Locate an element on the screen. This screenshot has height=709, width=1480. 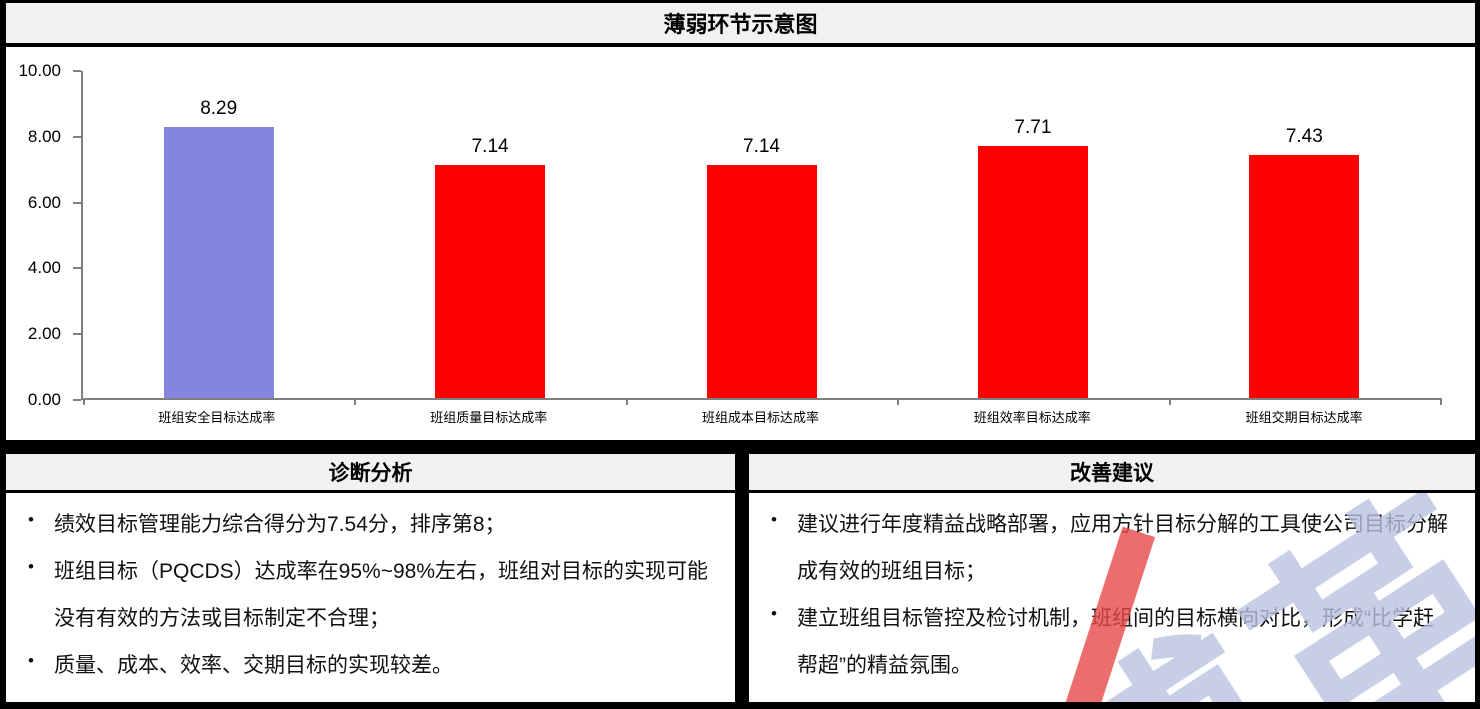
bar-value-label: 8.29 is located at coordinates (219, 108).